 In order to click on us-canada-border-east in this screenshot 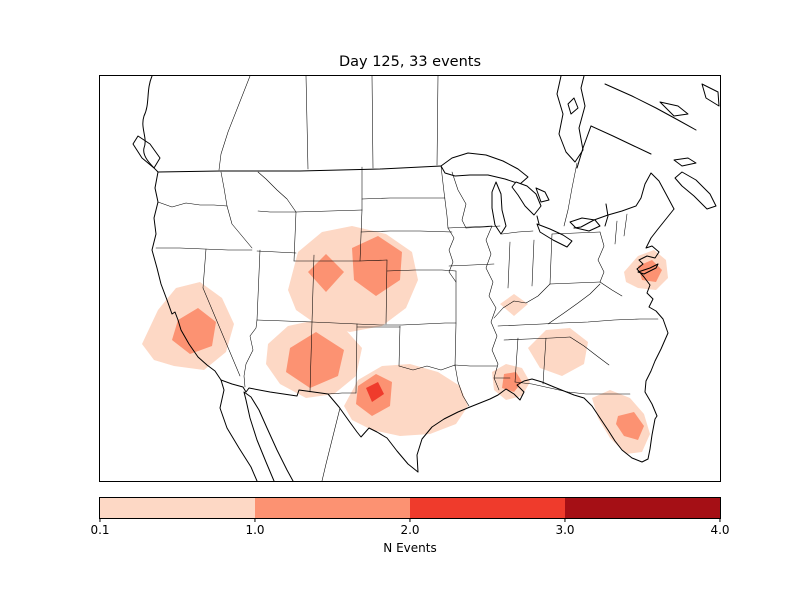, I will do `click(624, 200)`.